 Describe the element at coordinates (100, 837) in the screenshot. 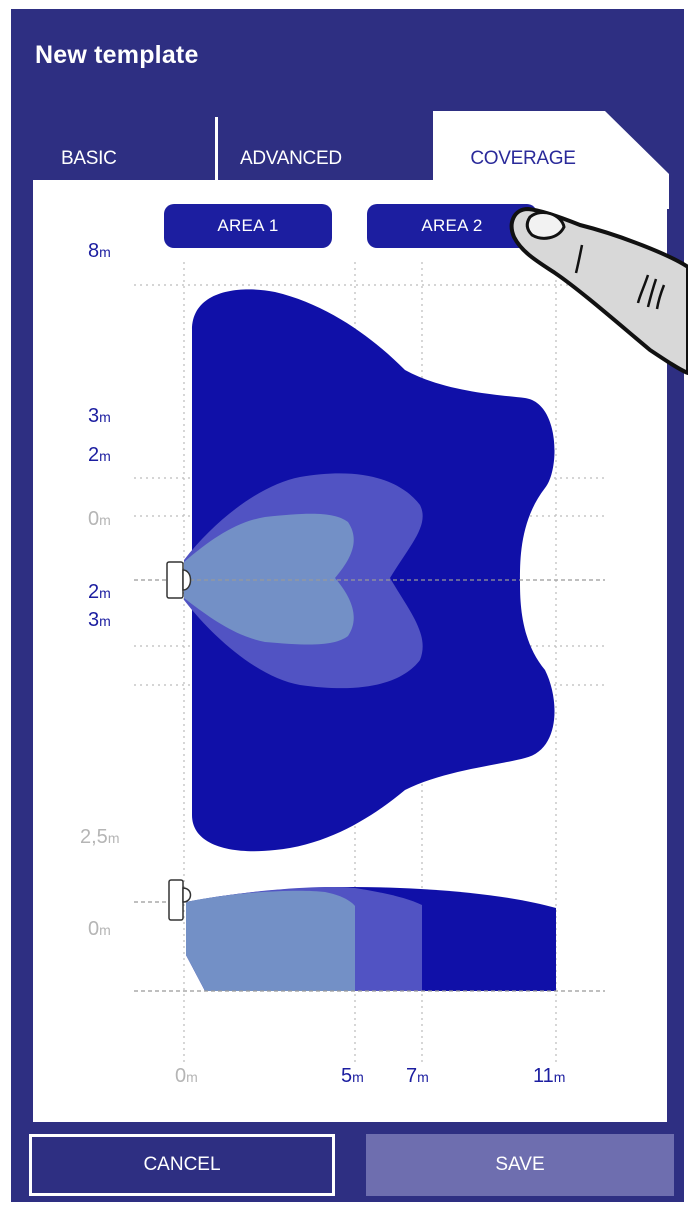

I see `side-y-label: 2,5m` at that location.